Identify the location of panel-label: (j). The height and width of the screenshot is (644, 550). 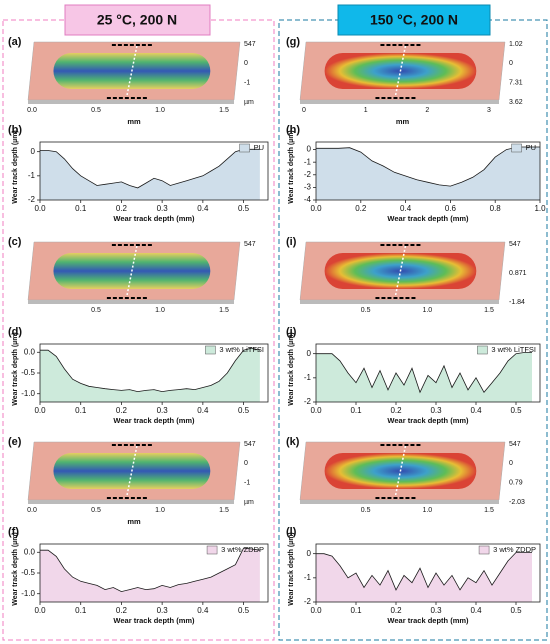
(291, 332).